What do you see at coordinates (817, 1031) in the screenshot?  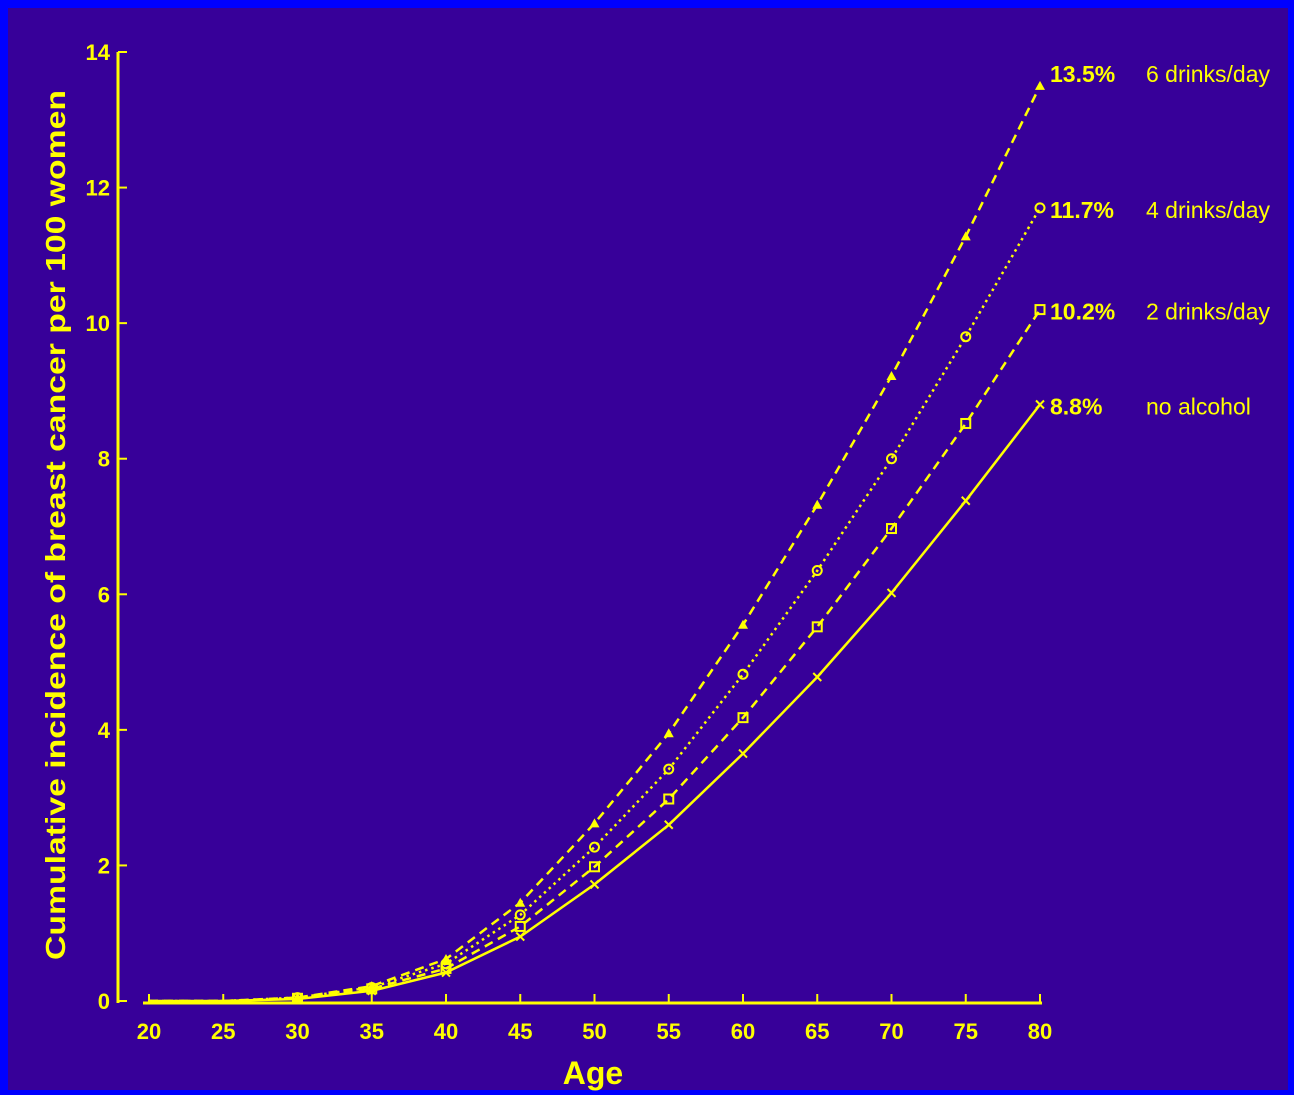 I see `x-tick-label: 65` at bounding box center [817, 1031].